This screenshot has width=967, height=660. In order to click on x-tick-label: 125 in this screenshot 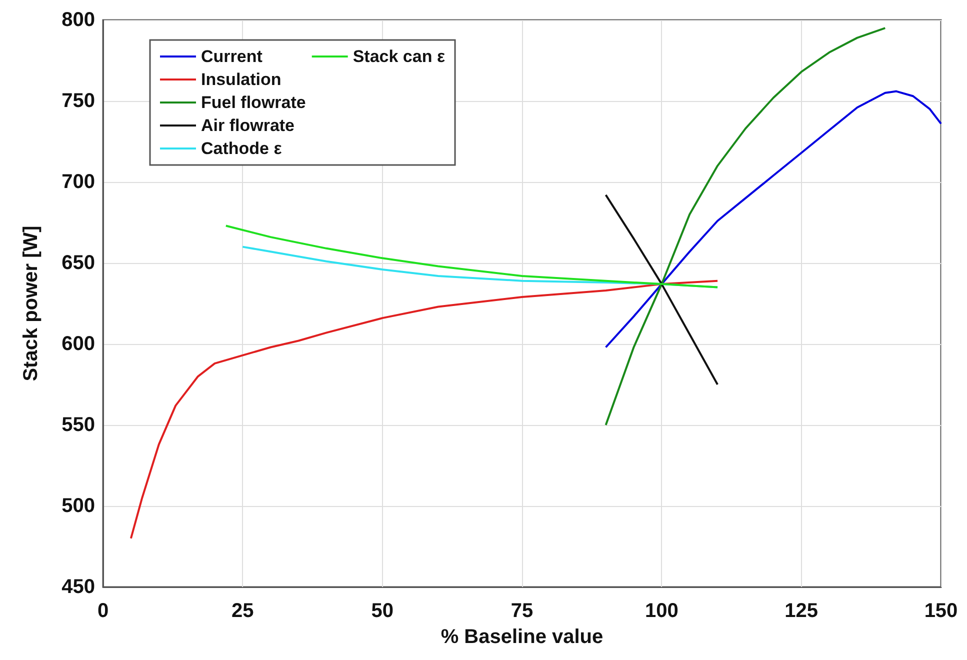, I will do `click(801, 611)`.